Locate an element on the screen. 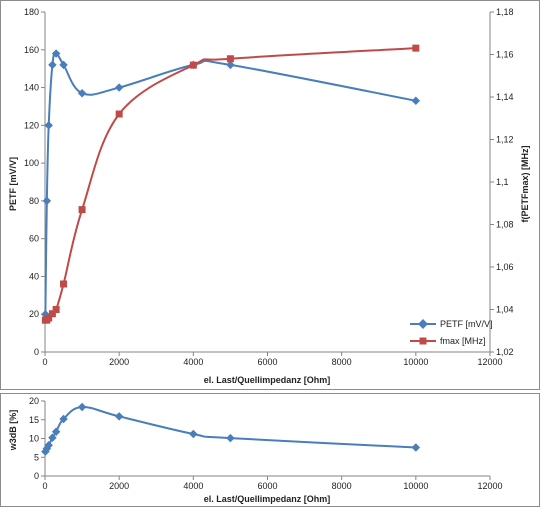 The height and width of the screenshot is (512, 540). bottom-y-tick-label: 10 is located at coordinates (34, 439).